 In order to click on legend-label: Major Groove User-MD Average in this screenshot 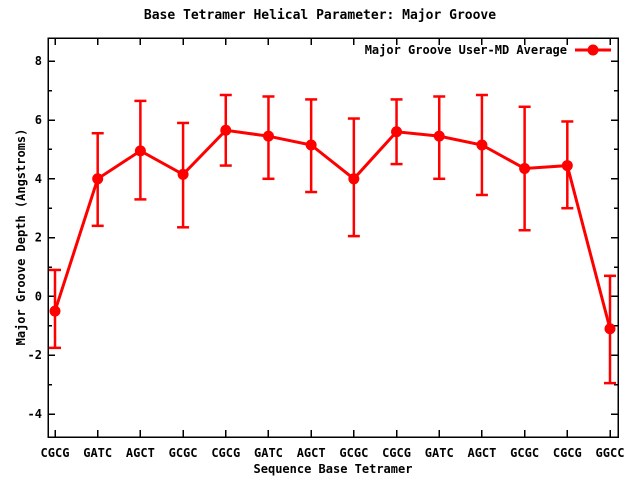, I will do `click(465, 50)`.